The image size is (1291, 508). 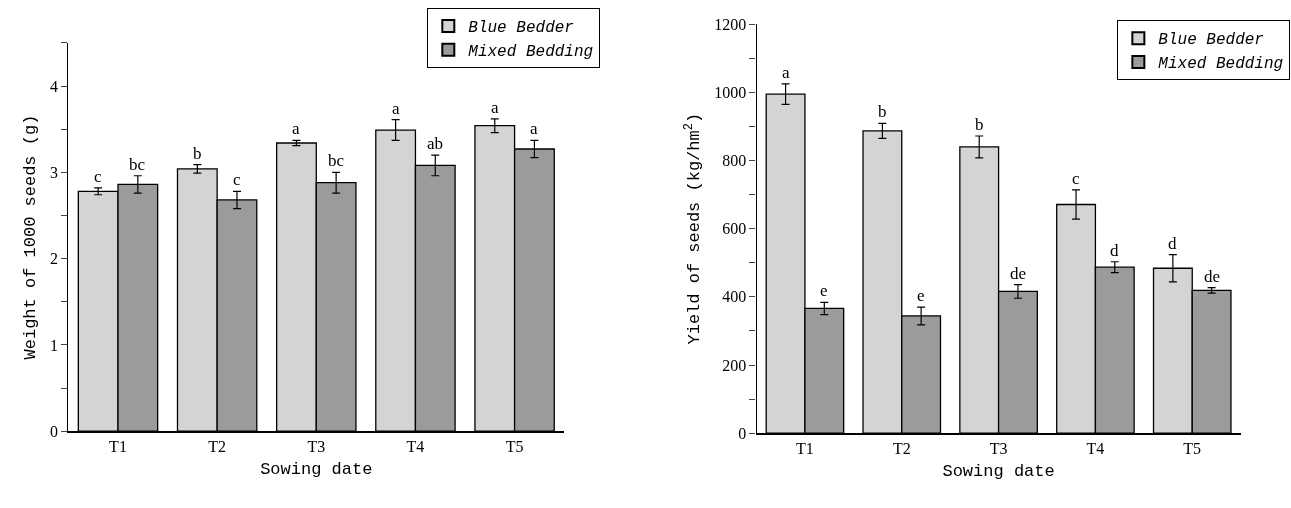 I want to click on y-tick-label: 4, so click(x=54, y=86).